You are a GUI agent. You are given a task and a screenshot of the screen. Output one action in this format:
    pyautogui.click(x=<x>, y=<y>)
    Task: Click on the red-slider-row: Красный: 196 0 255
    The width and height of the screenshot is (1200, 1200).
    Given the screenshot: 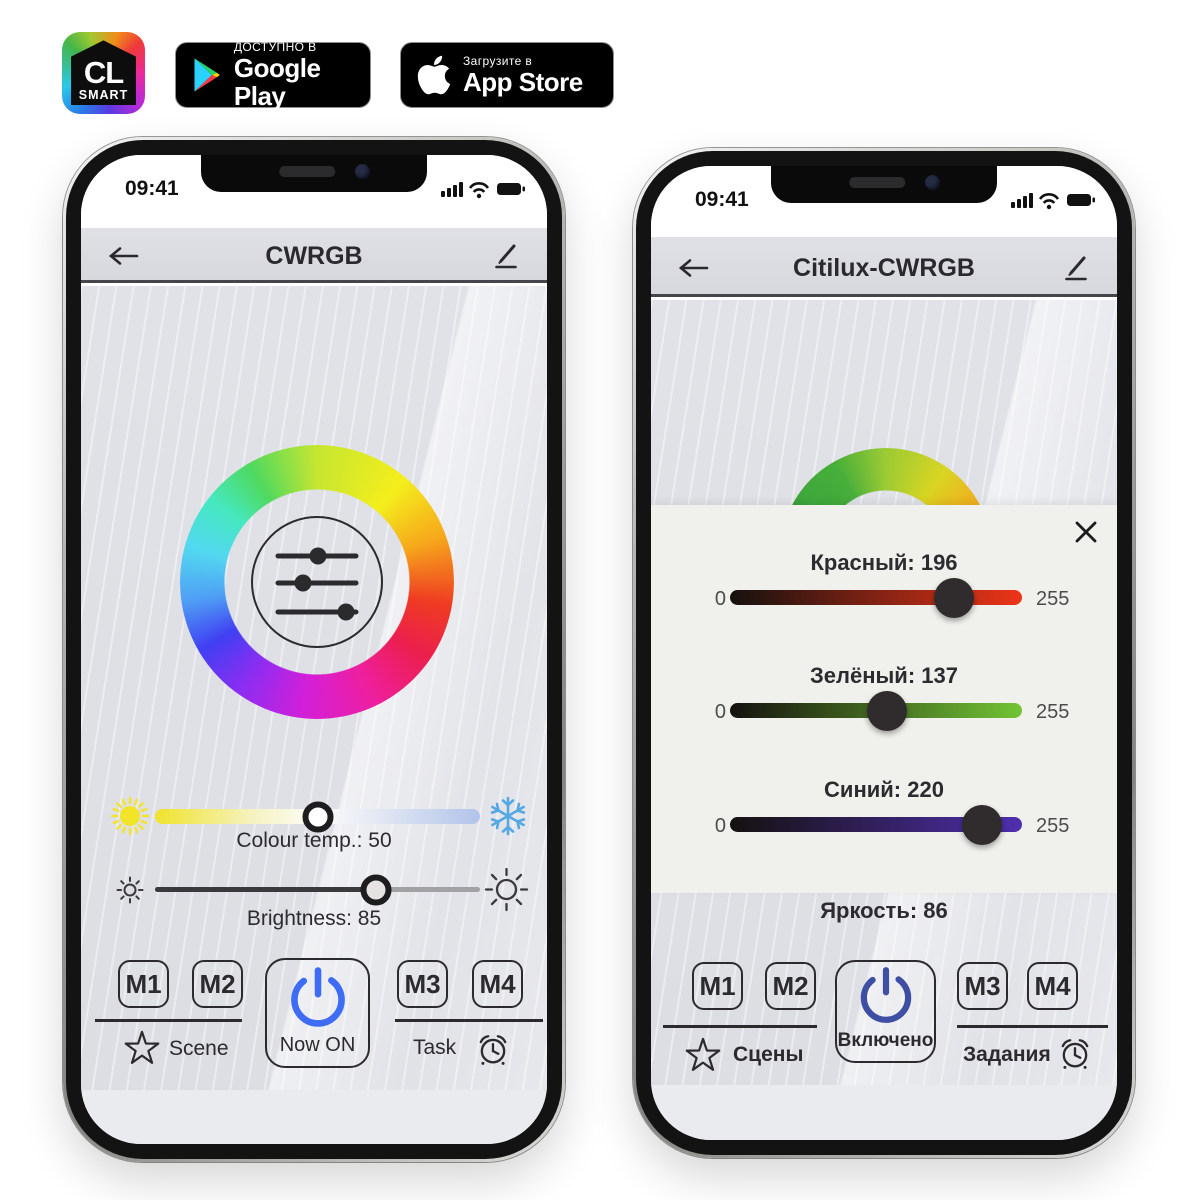 What is the action you would take?
    pyautogui.click(x=884, y=586)
    